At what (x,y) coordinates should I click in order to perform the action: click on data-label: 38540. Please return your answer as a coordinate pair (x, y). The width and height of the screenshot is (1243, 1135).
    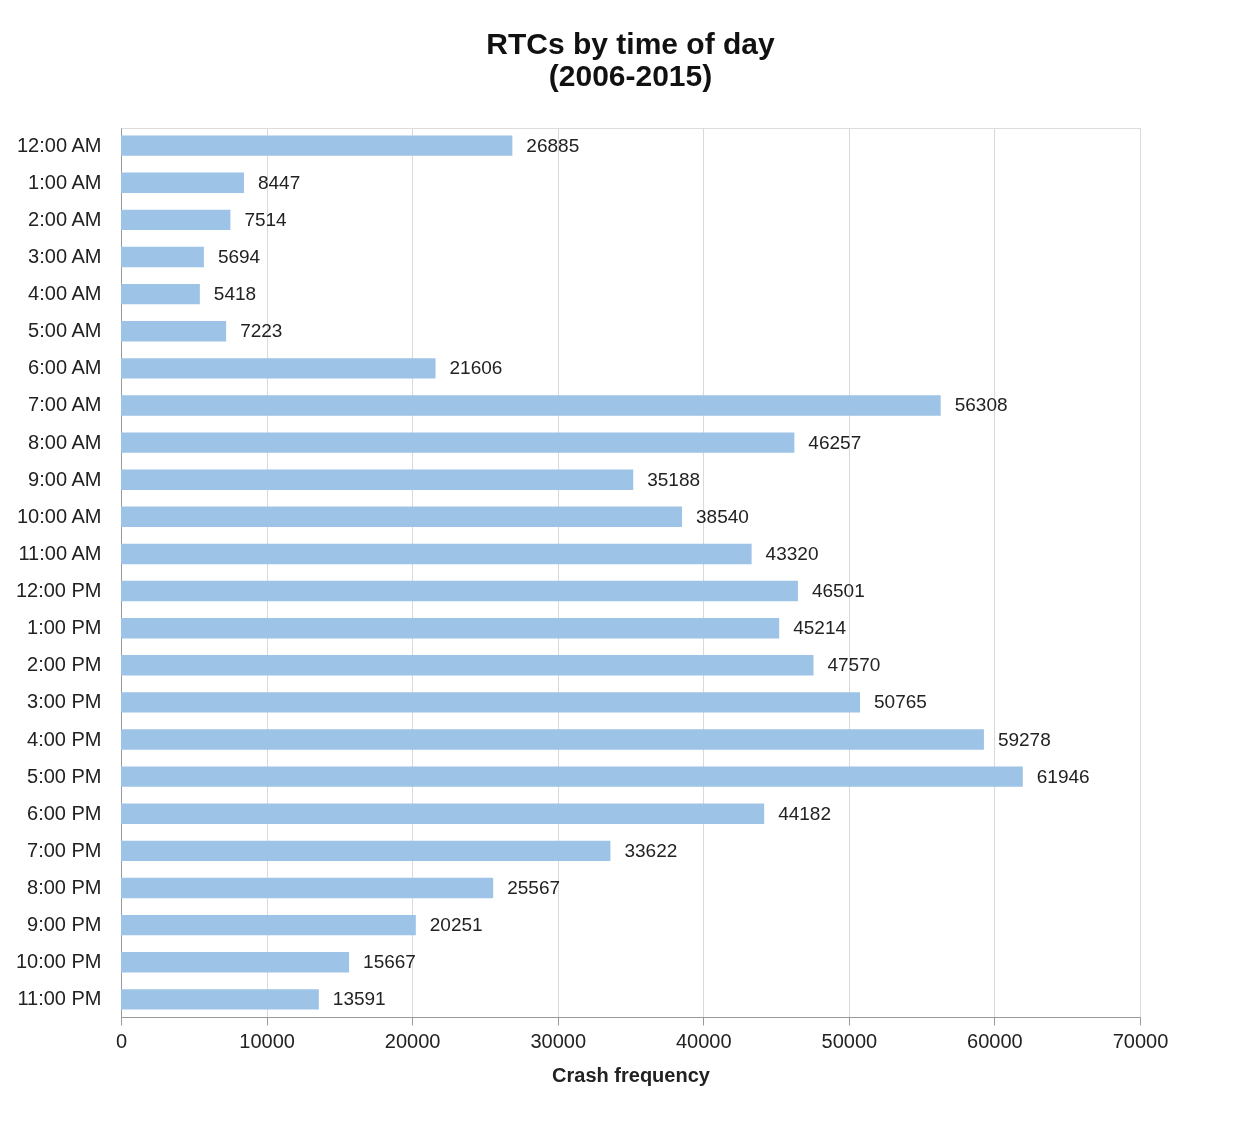
    Looking at the image, I should click on (722, 516).